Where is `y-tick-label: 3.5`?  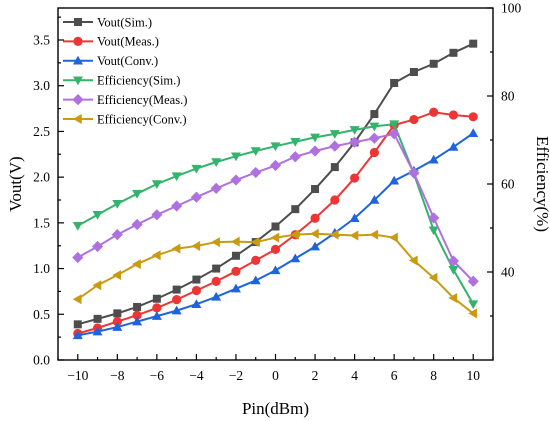 y-tick-label: 3.5 is located at coordinates (41, 40).